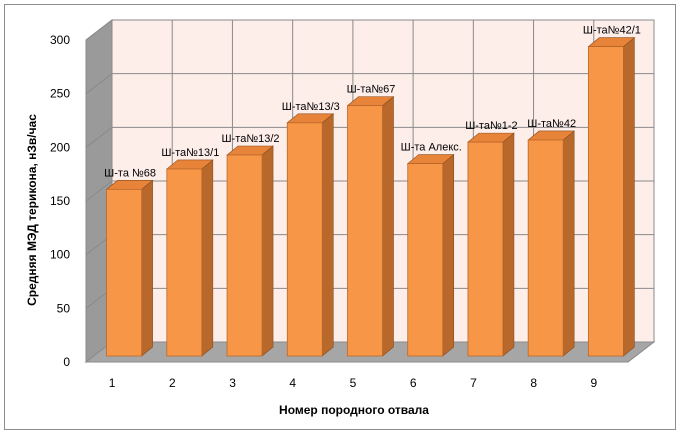 Image resolution: width=682 pixels, height=435 pixels. Describe the element at coordinates (491, 126) in the screenshot. I see `data-label: Ш-та№1-2` at that location.